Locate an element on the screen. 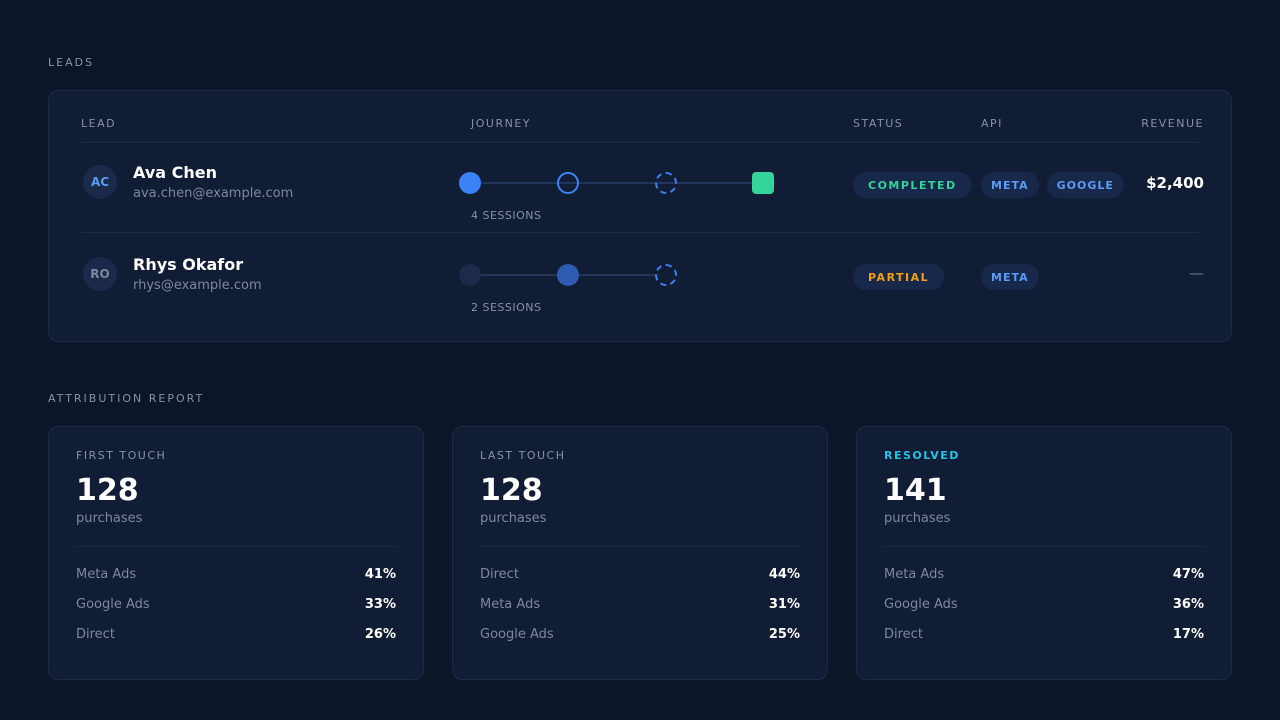  channel-share: 44% is located at coordinates (784, 574).